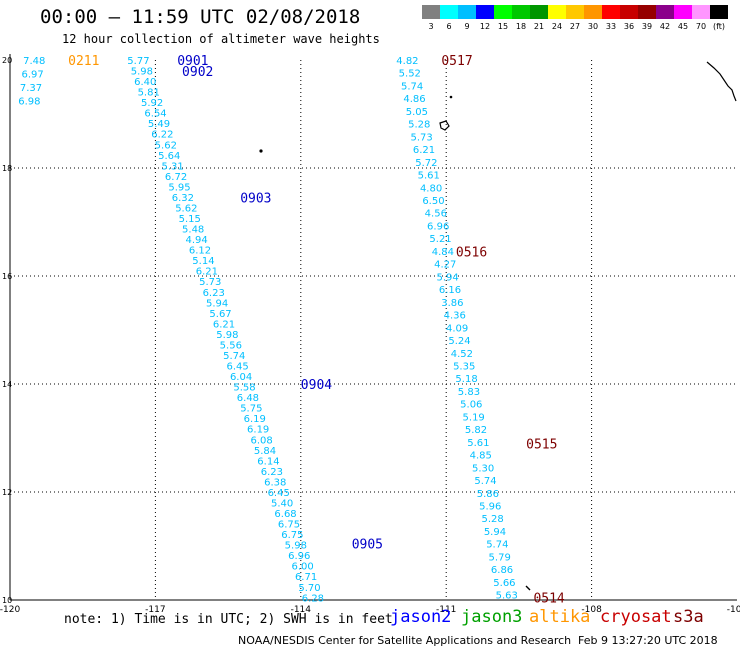 The image size is (740, 650). What do you see at coordinates (265, 451) in the screenshot?
I see `wave-height-value: 5.84` at bounding box center [265, 451].